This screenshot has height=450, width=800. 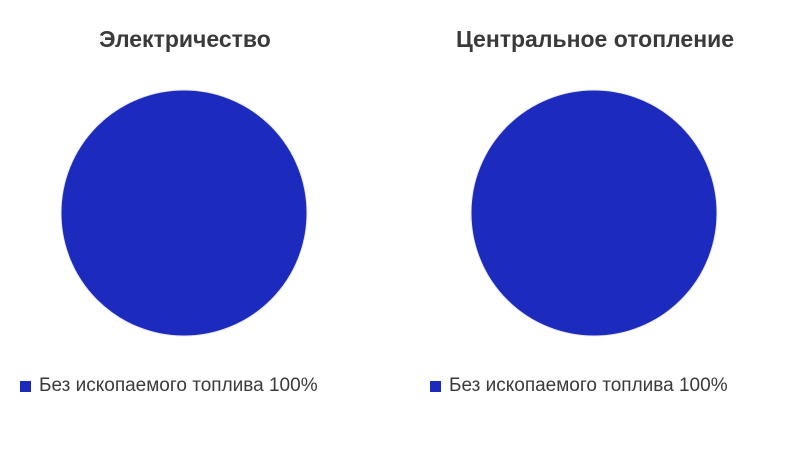 What do you see at coordinates (185, 39) in the screenshot?
I see `chart-title: Электричество` at bounding box center [185, 39].